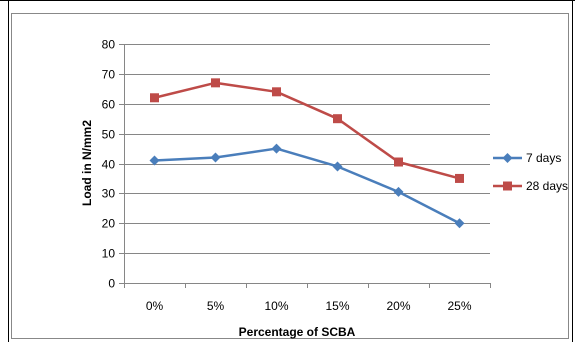 The image size is (575, 342). Describe the element at coordinates (109, 224) in the screenshot. I see `y-tick-label: 20` at that location.